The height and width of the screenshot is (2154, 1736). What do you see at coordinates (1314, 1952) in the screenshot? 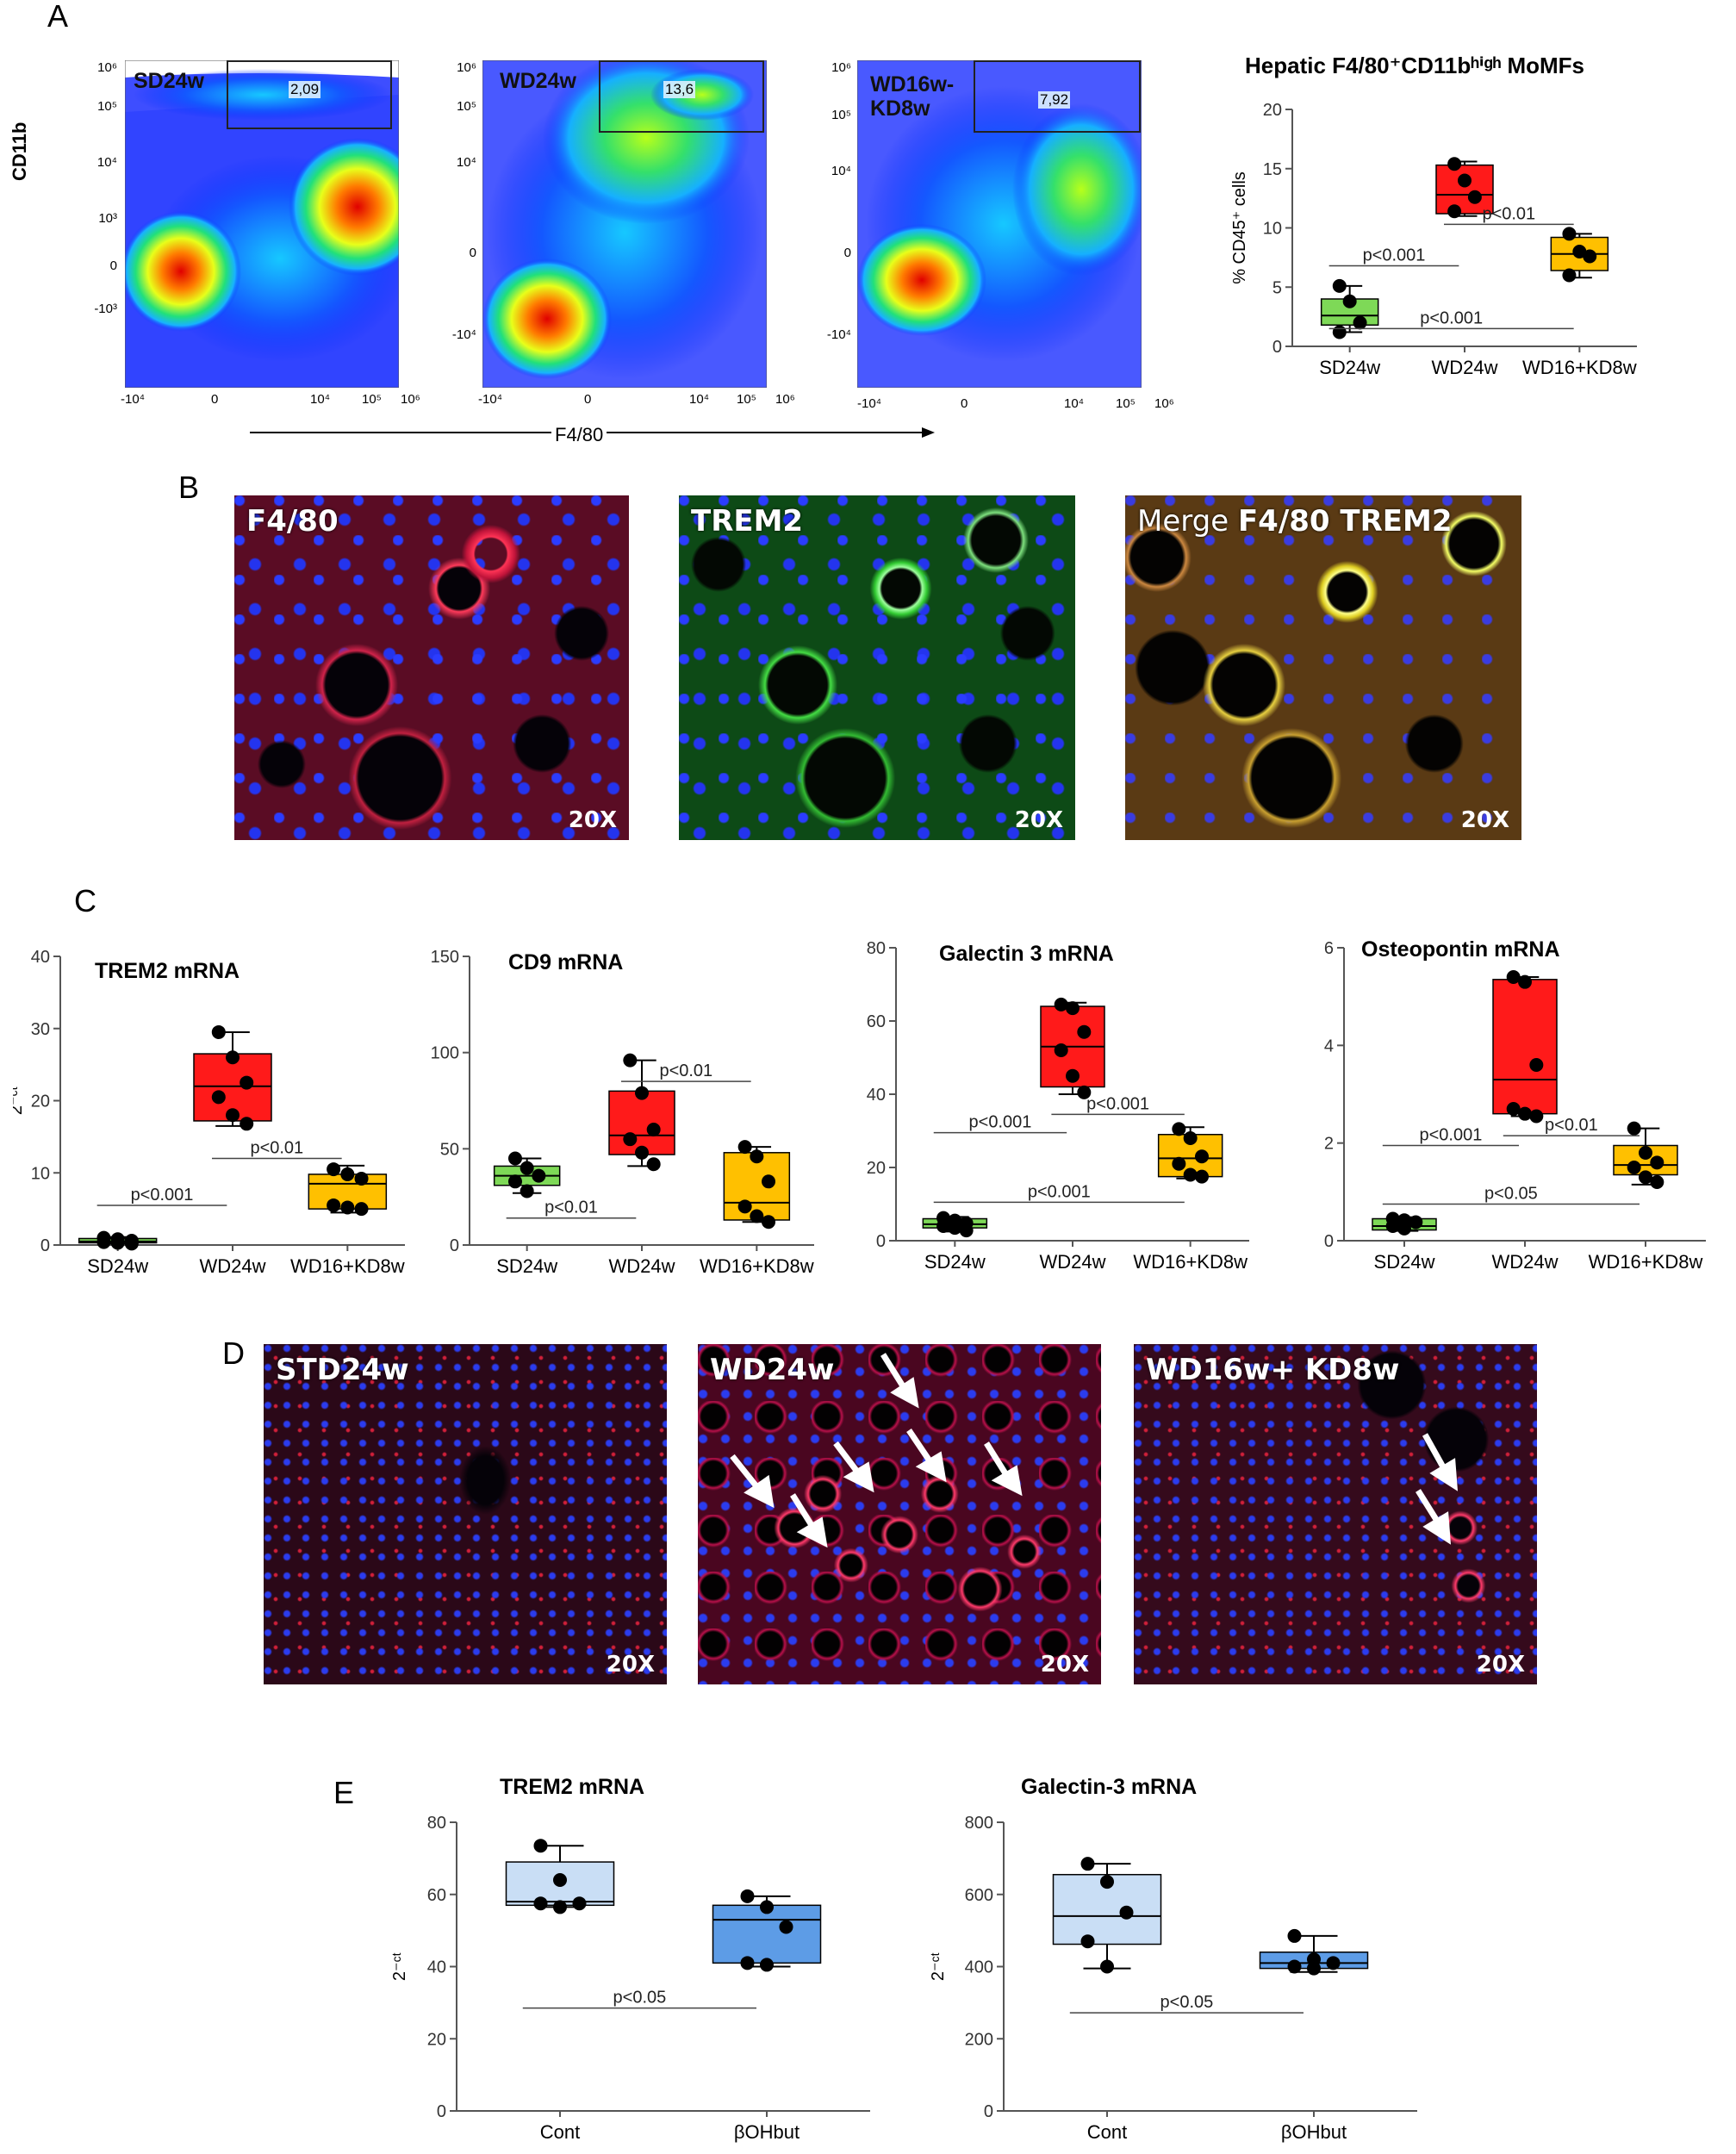
I see `box--ohbut` at bounding box center [1314, 1952].